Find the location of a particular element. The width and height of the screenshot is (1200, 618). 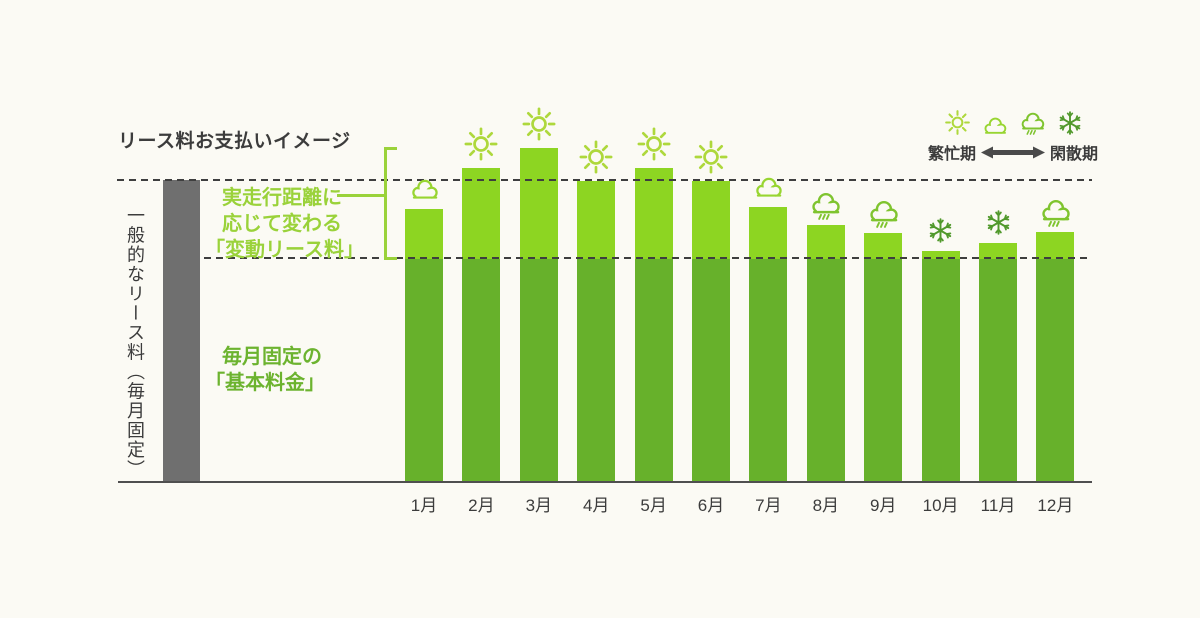

variable-range-bracket-top-tick is located at coordinates (390, 148).